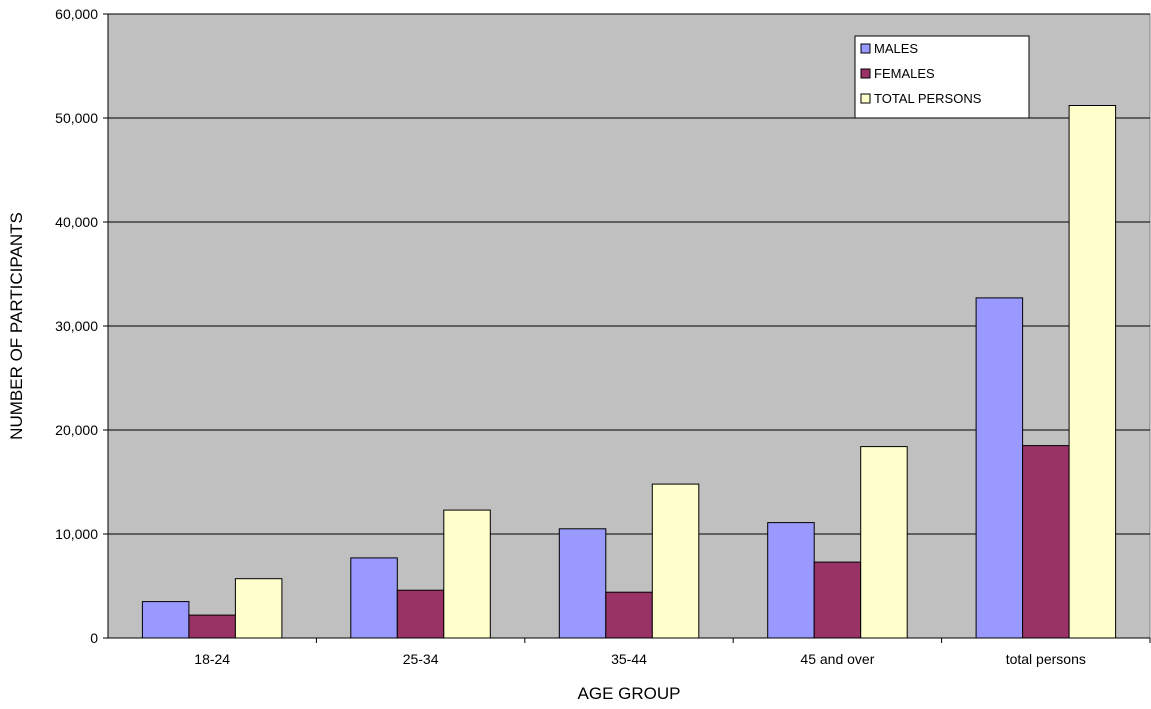  Describe the element at coordinates (76, 118) in the screenshot. I see `y-tick-label: 50,000` at that location.